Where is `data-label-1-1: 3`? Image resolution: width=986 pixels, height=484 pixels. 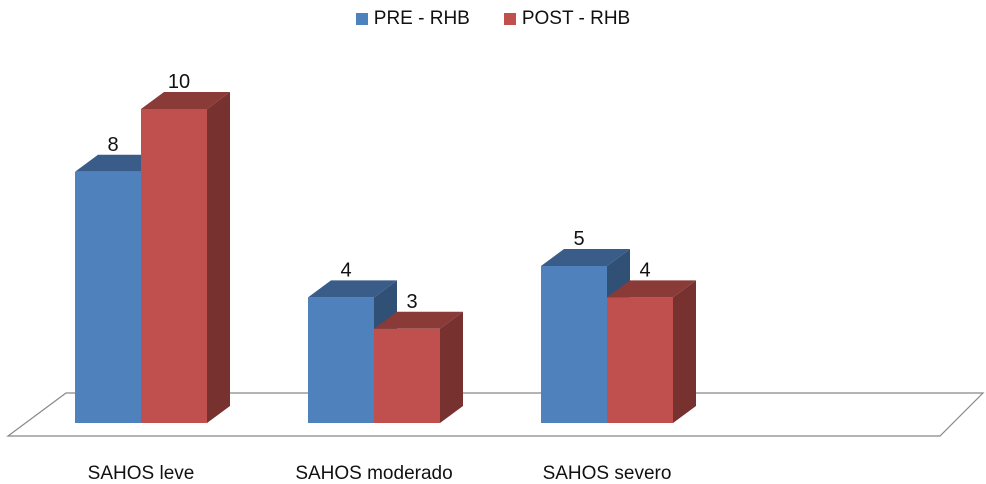 data-label-1-1: 3 is located at coordinates (411, 302).